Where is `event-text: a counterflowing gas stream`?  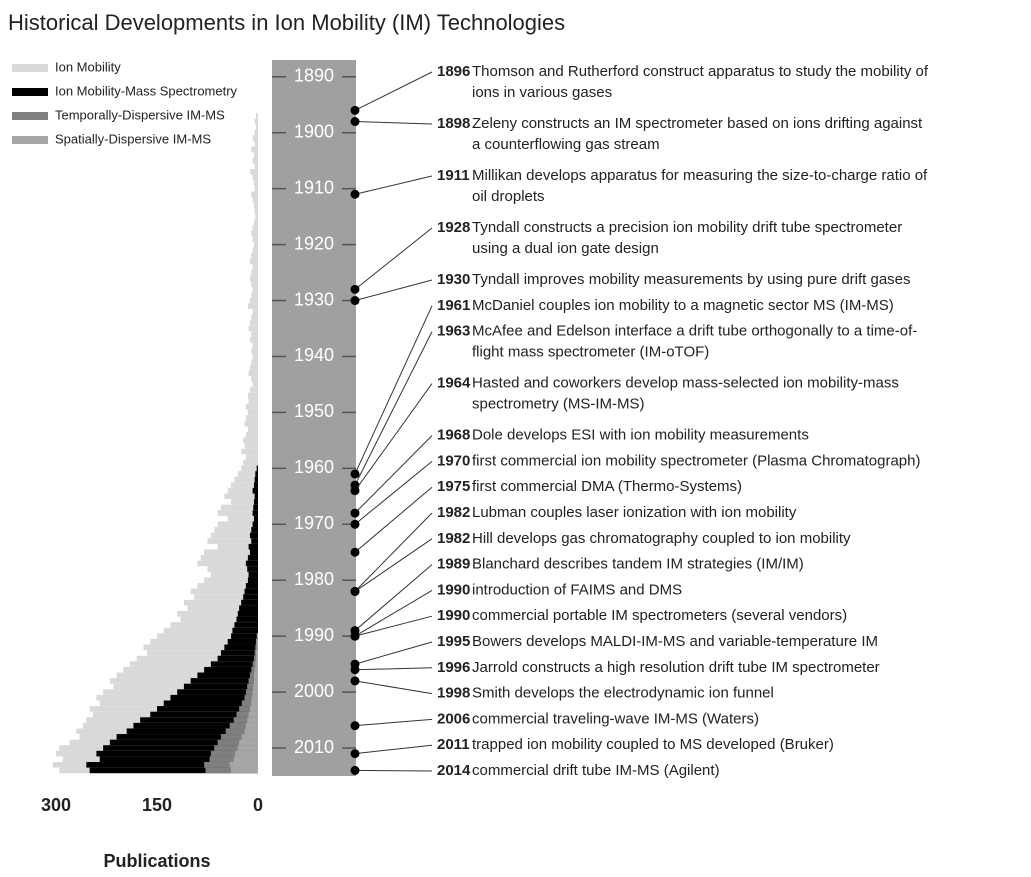 event-text: a counterflowing gas stream is located at coordinates (566, 144).